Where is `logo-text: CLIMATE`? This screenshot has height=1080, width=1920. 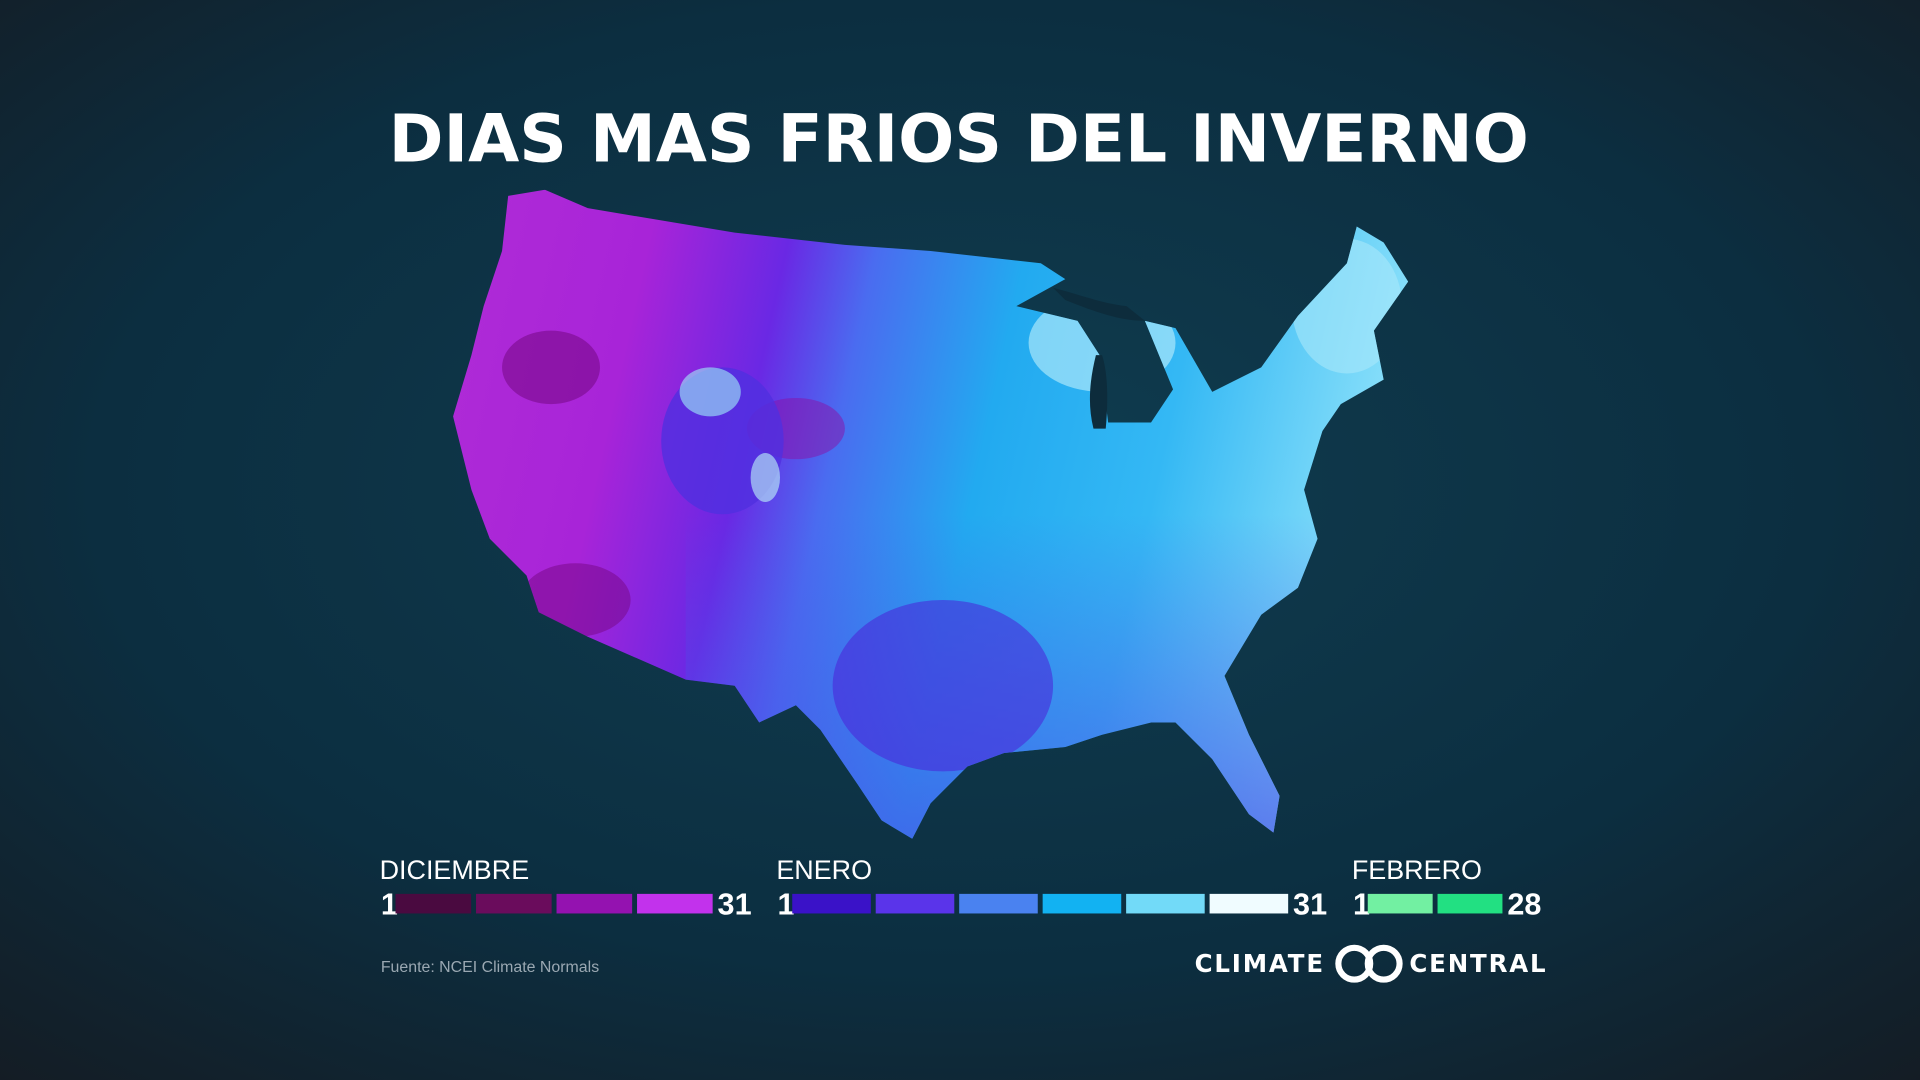 logo-text: CLIMATE is located at coordinates (1260, 963).